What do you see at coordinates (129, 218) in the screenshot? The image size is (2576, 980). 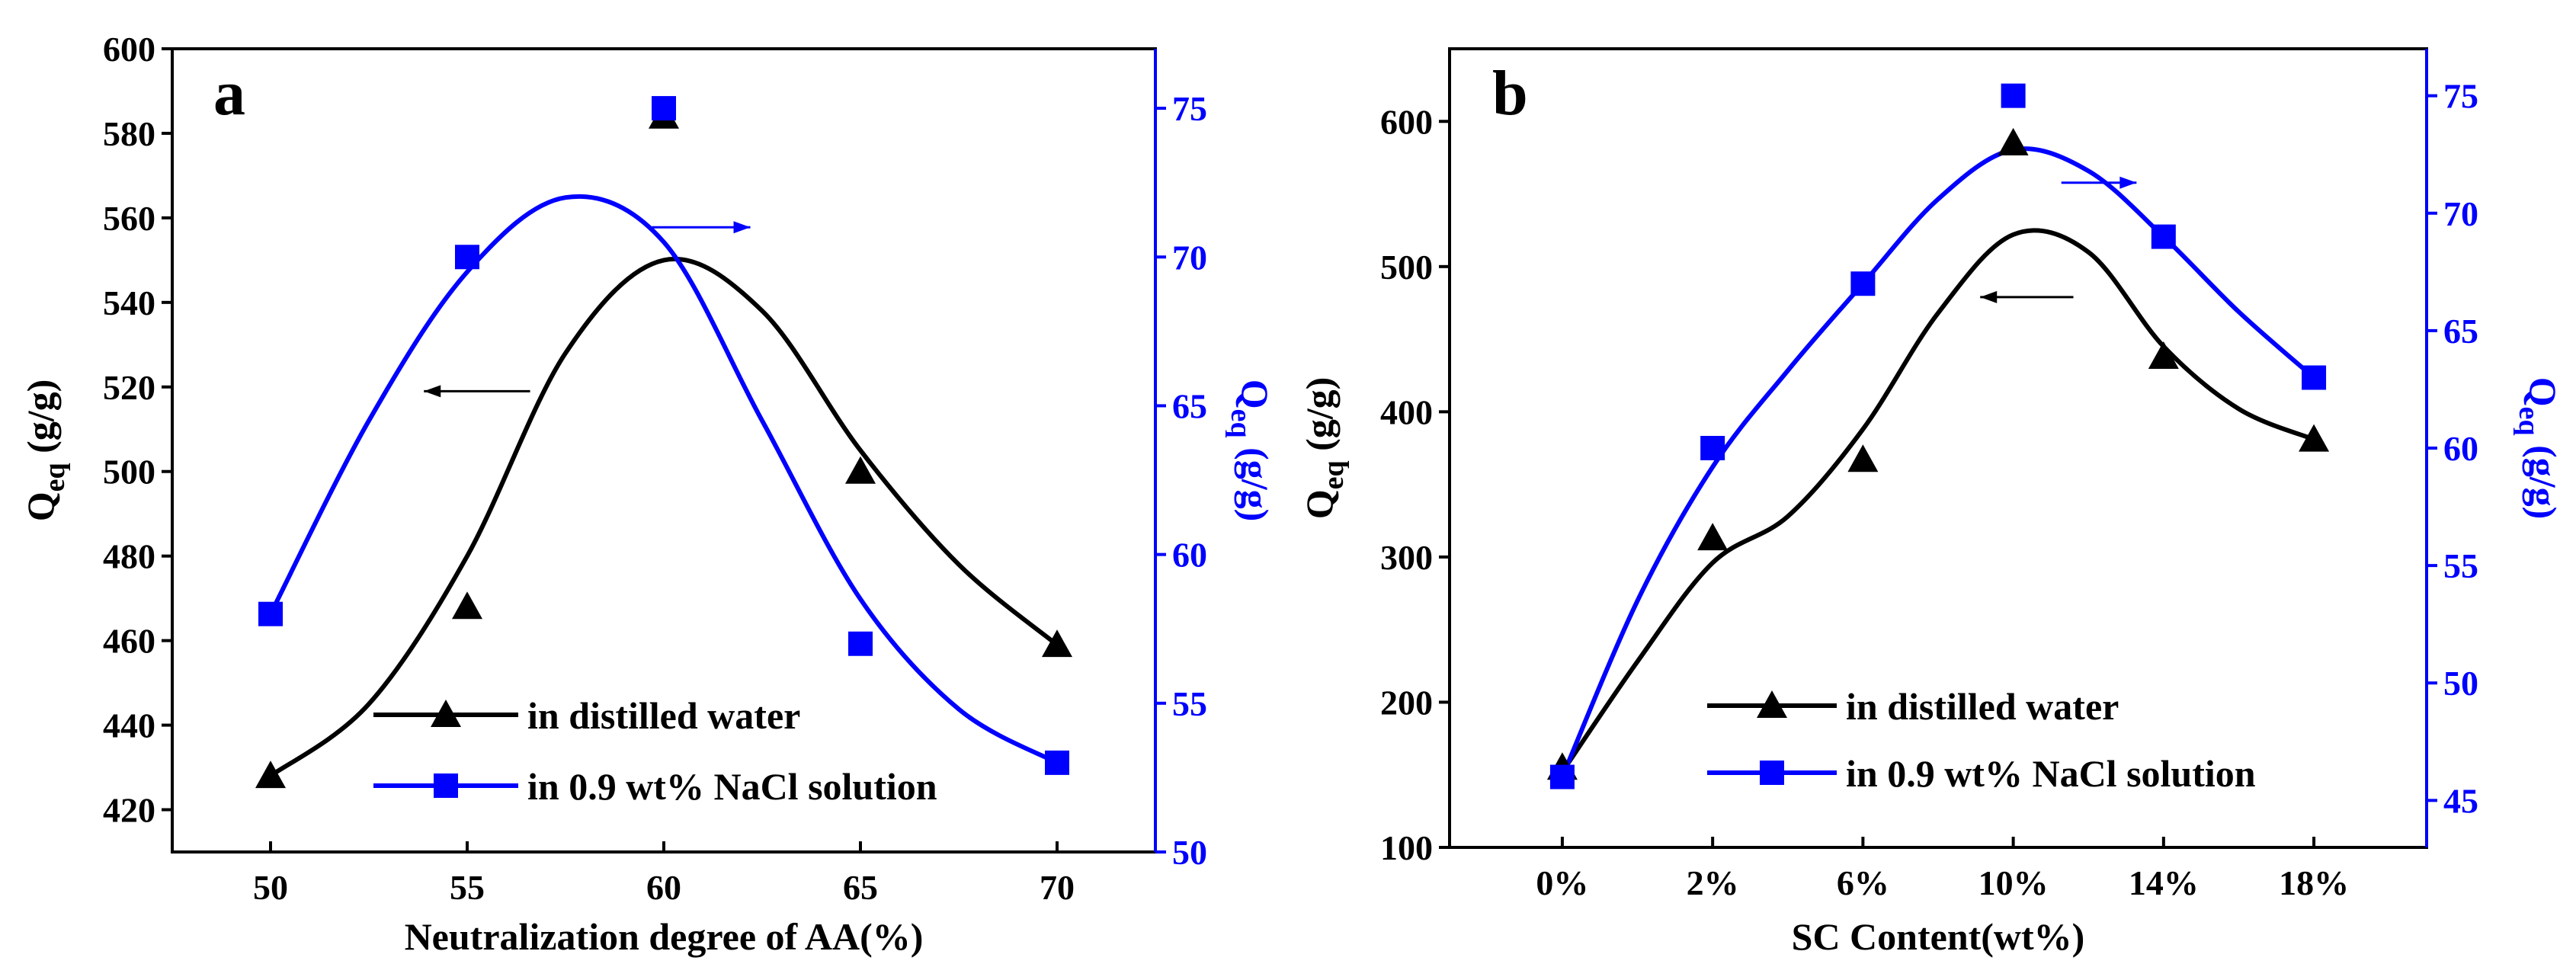 I see `y-left-tick-label: 560` at bounding box center [129, 218].